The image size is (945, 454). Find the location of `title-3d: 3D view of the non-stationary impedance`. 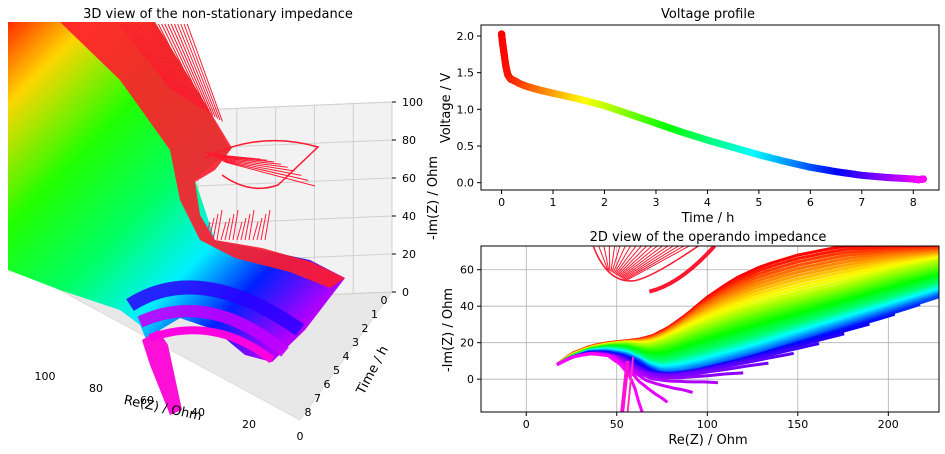

title-3d: 3D view of the non-stationary impedance is located at coordinates (218, 14).